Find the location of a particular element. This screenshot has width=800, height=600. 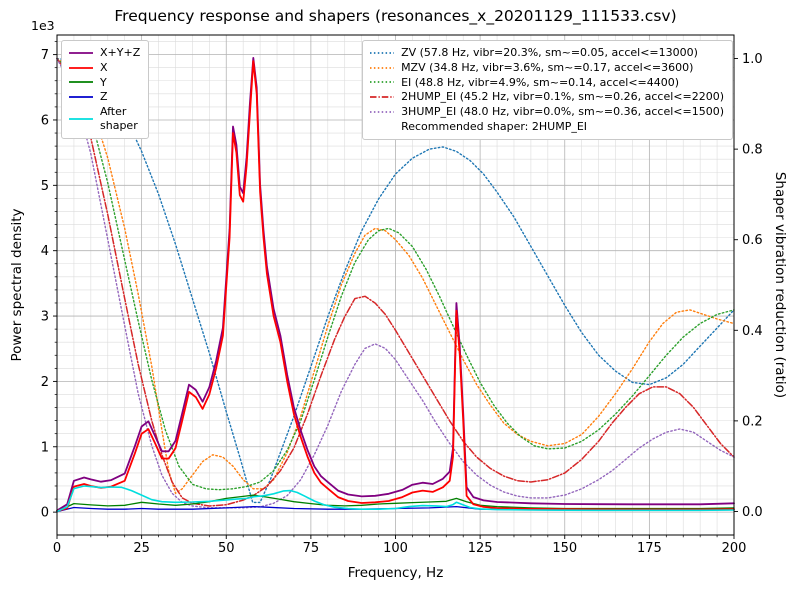

series-After-shaper is located at coordinates (395, 499).